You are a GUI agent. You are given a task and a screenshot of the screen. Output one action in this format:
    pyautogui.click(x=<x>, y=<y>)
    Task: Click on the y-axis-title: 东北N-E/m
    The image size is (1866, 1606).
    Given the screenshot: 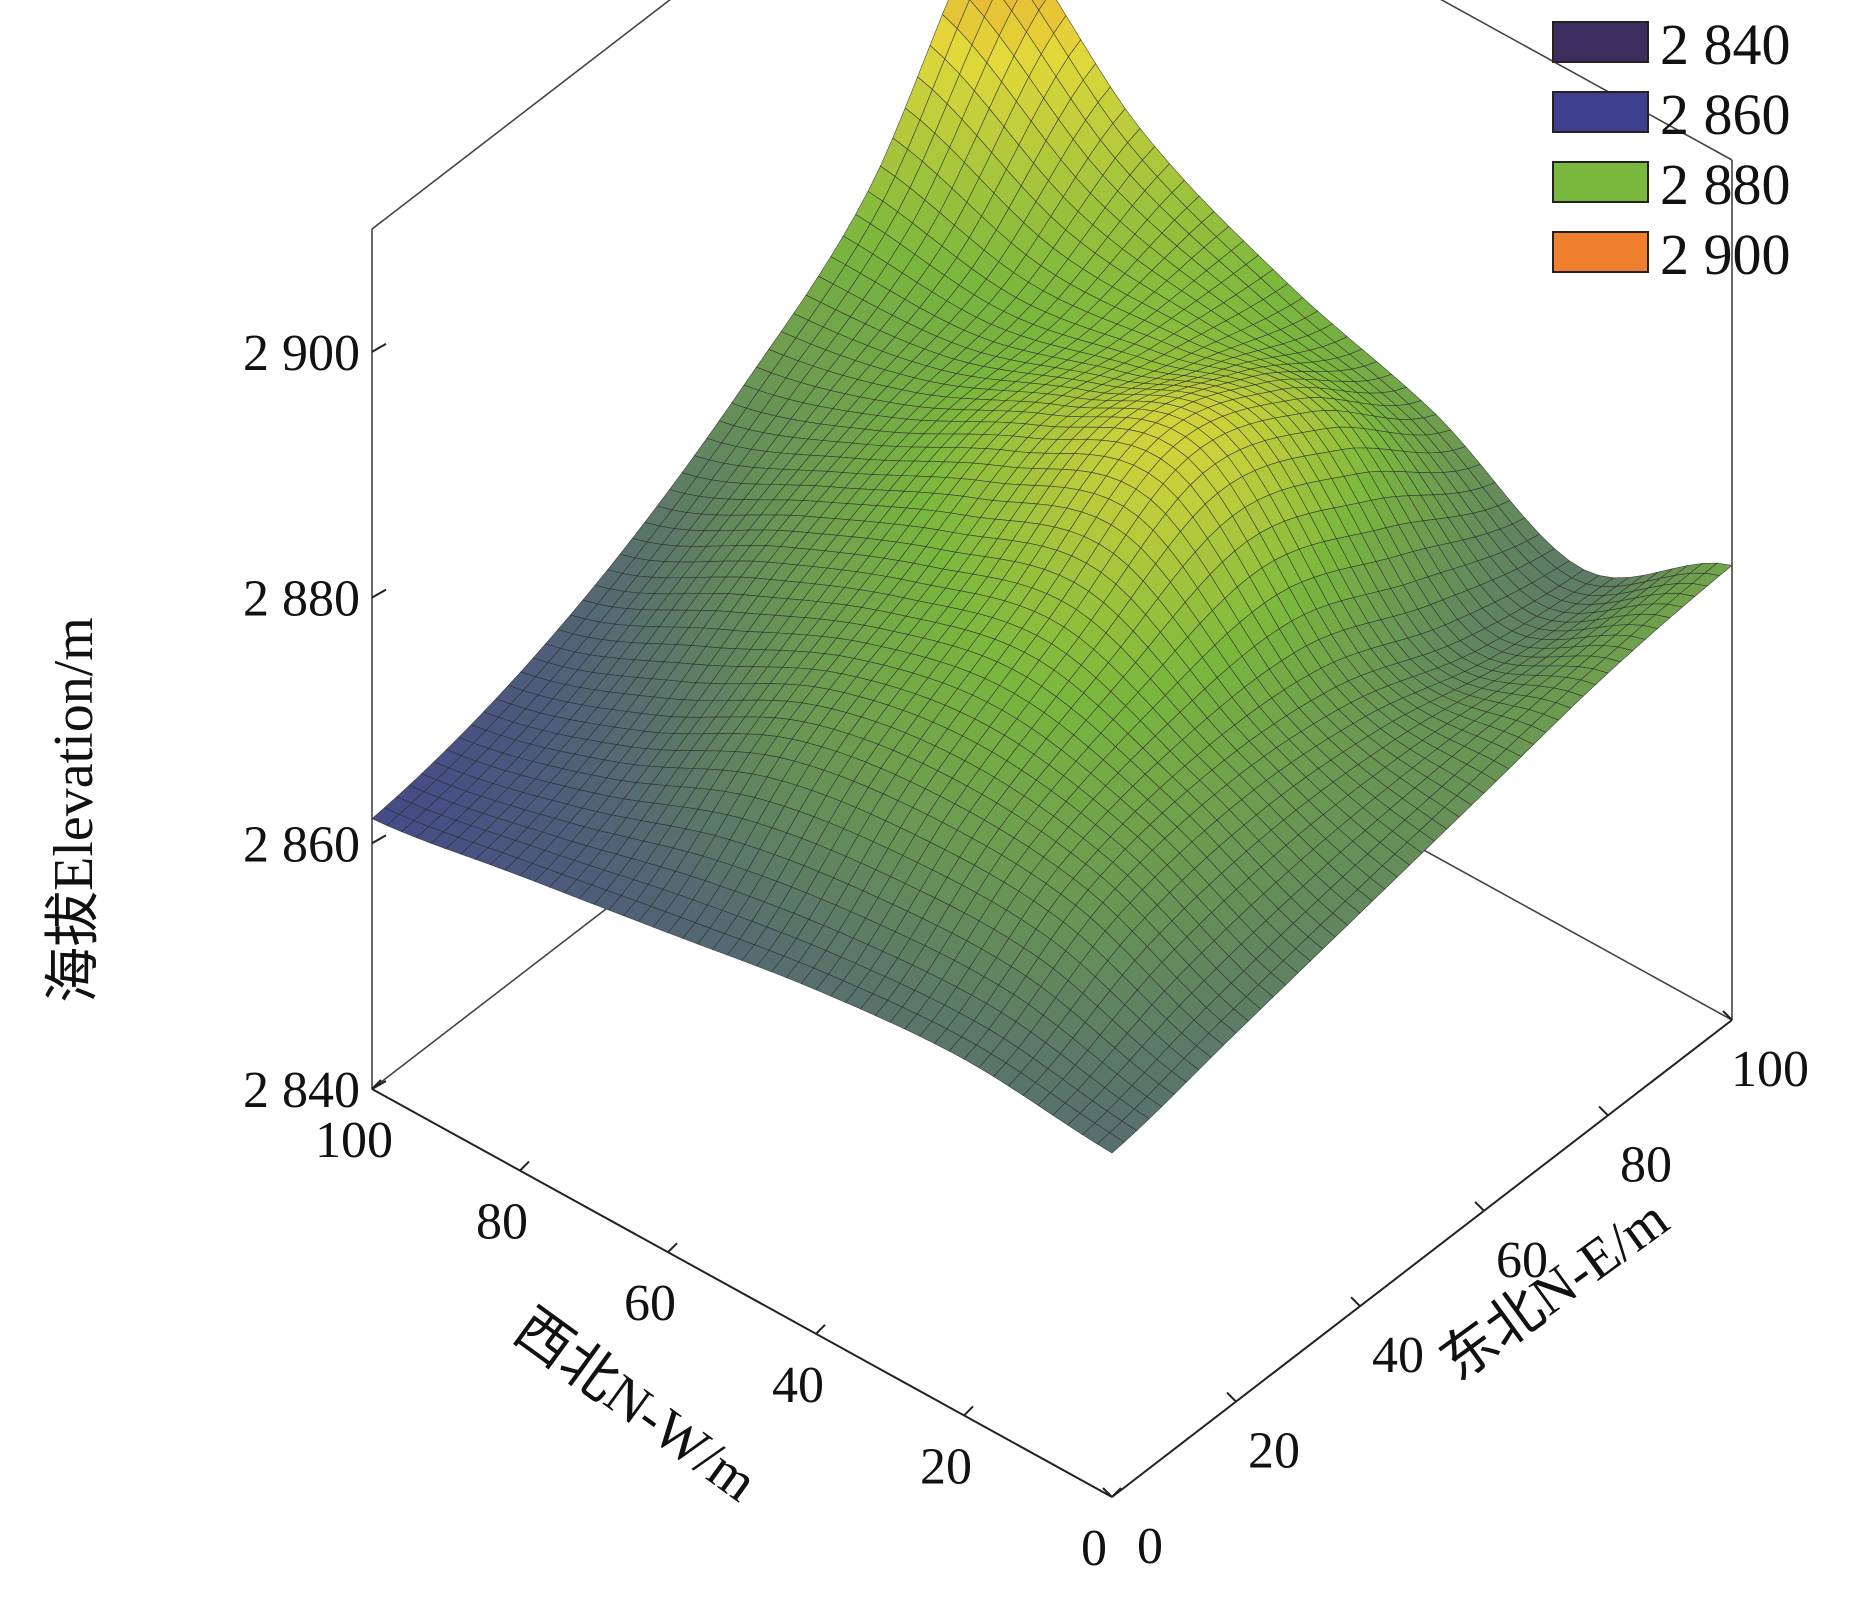 What is the action you would take?
    pyautogui.click(x=1554, y=1291)
    